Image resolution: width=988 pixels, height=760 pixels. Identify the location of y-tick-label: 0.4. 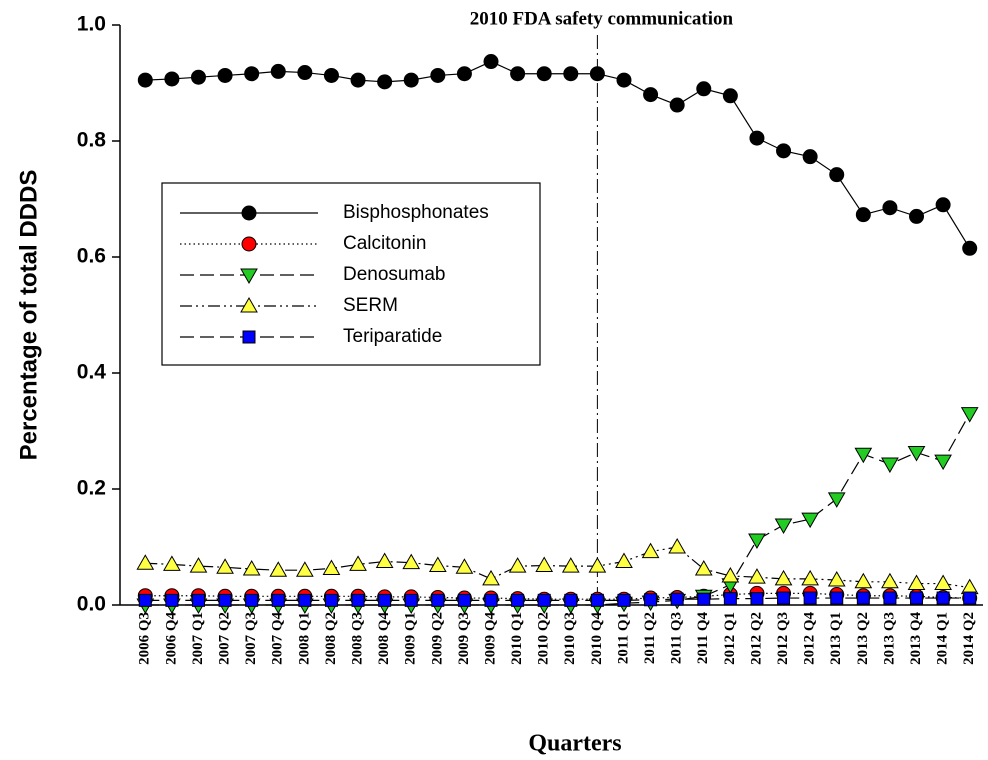
(92, 372).